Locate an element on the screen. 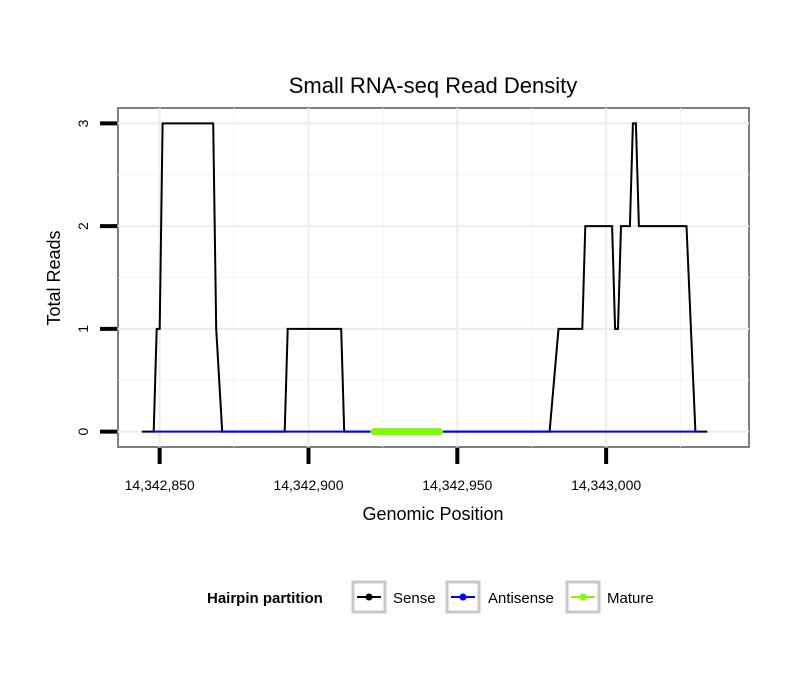  y-axis: 0 1 2 3 is located at coordinates (96, 277).